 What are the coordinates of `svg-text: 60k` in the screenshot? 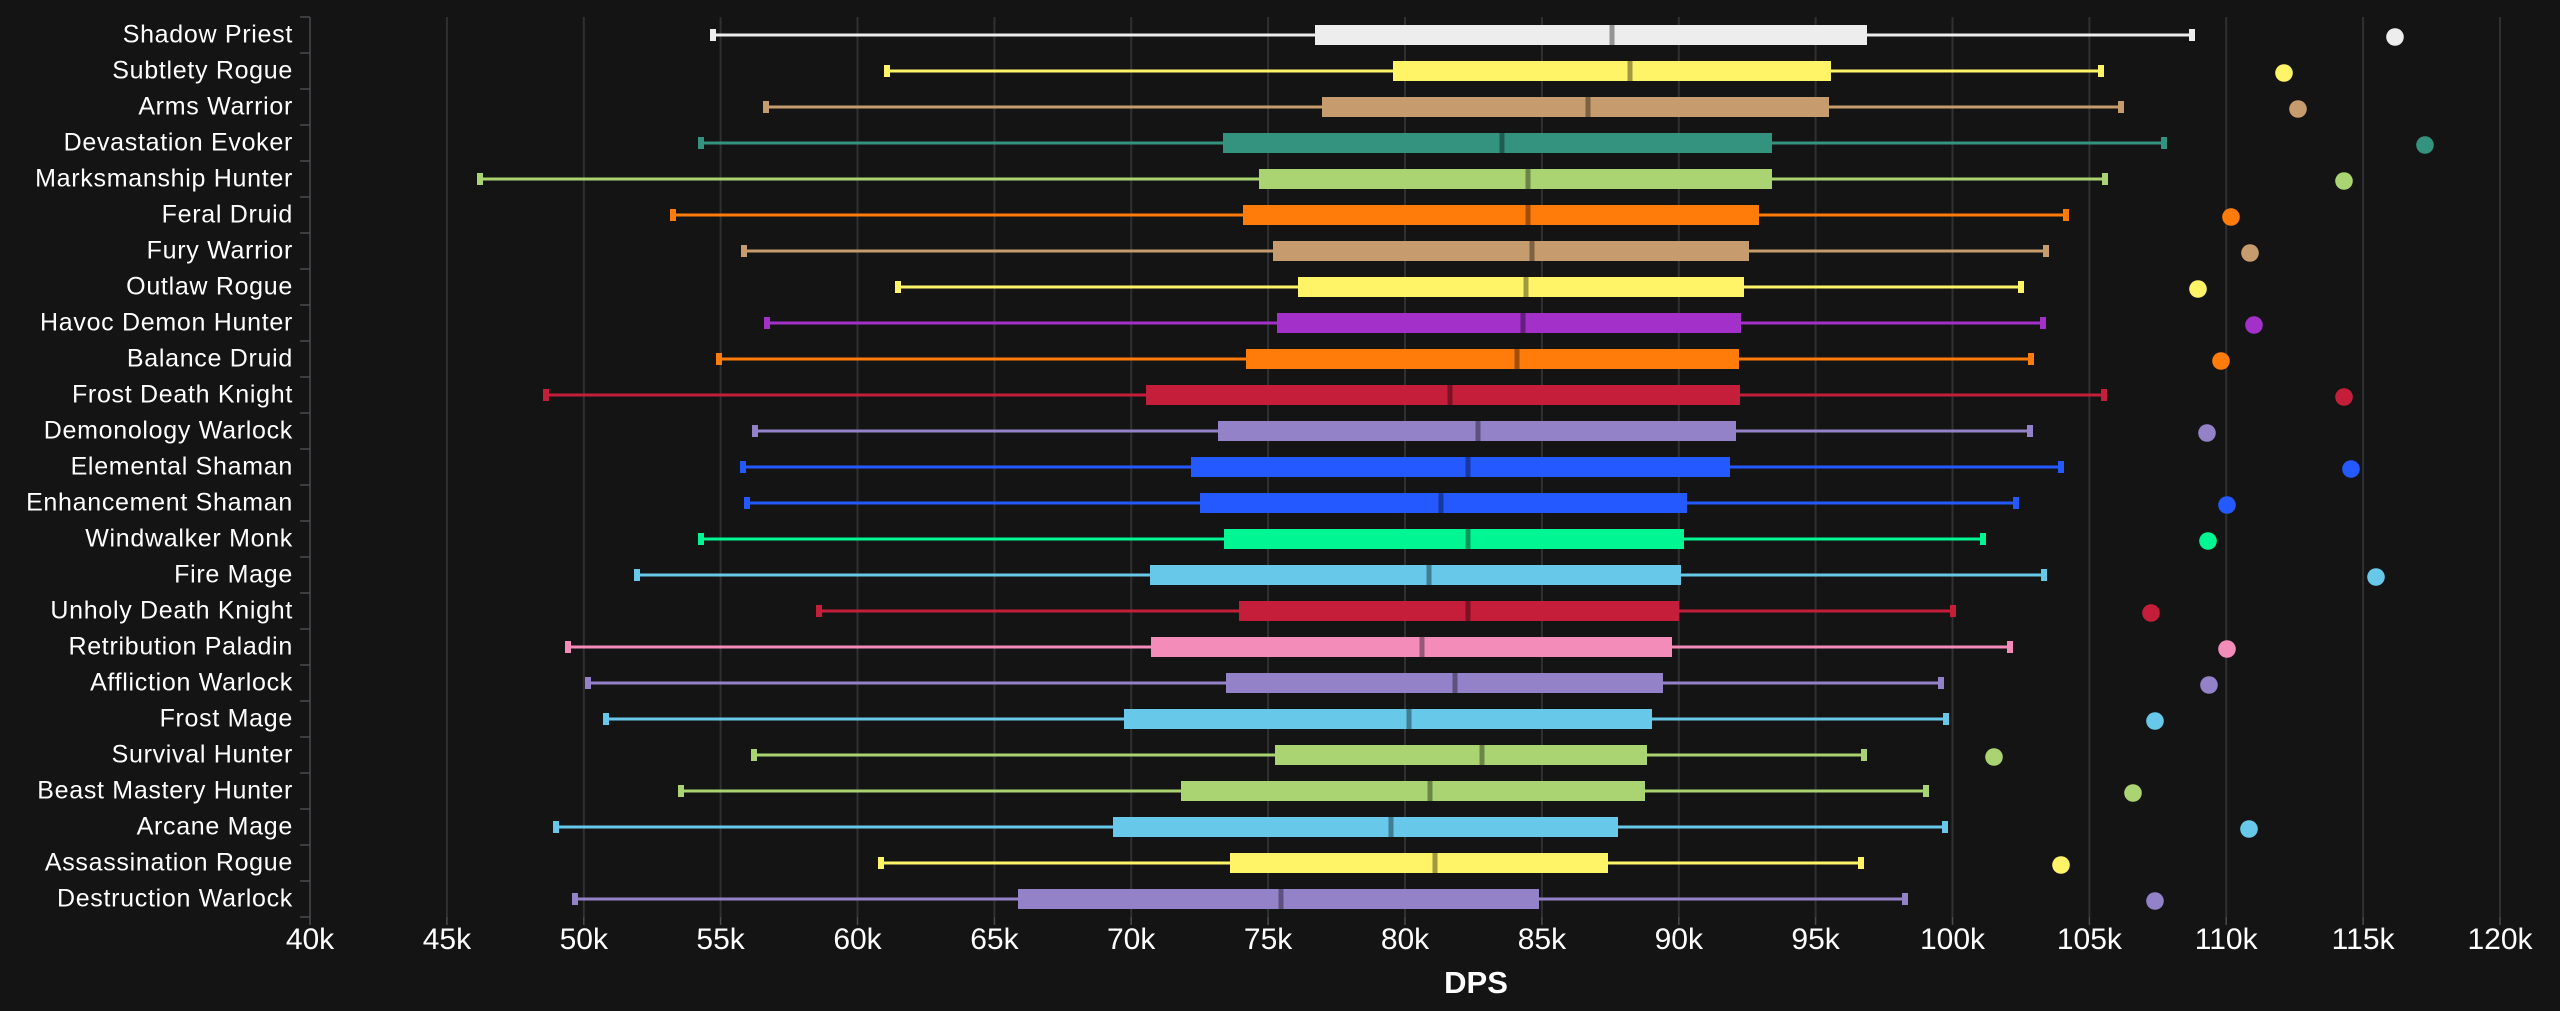 It's located at (857, 939).